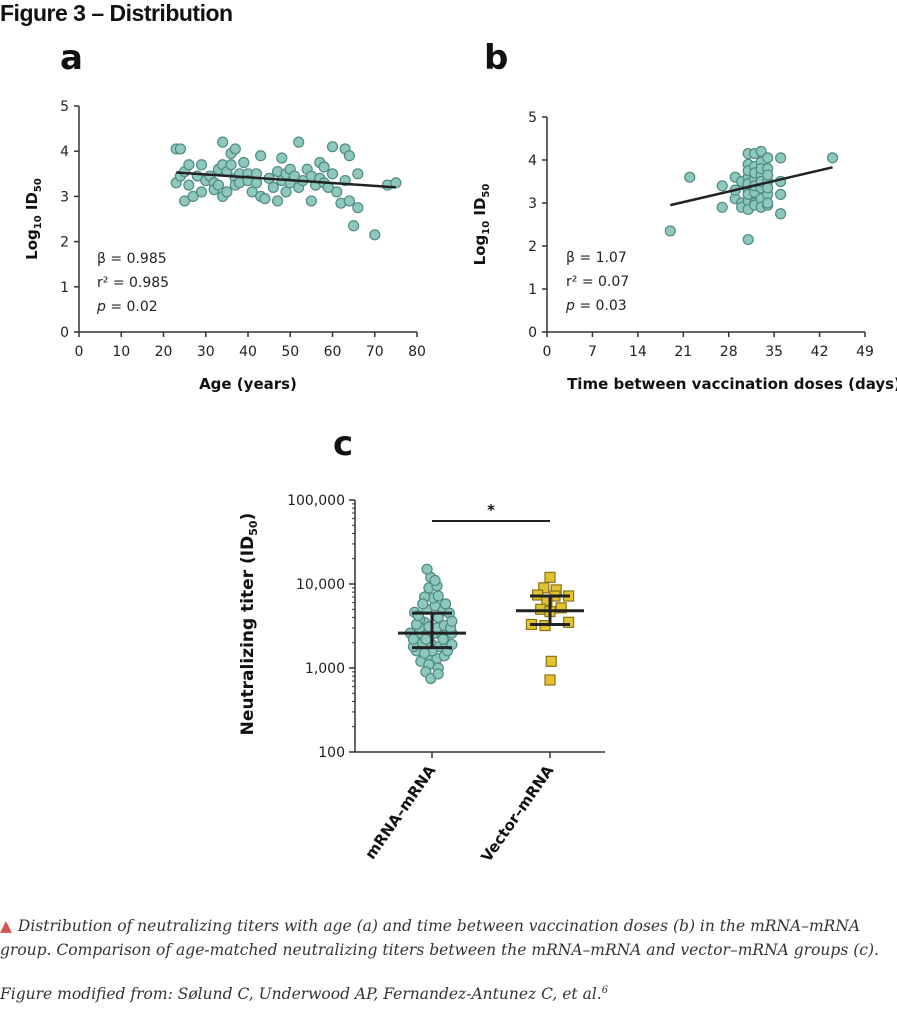 The width and height of the screenshot is (897, 1024). I want to click on panel-b-x-tick-label: 14, so click(638, 352).